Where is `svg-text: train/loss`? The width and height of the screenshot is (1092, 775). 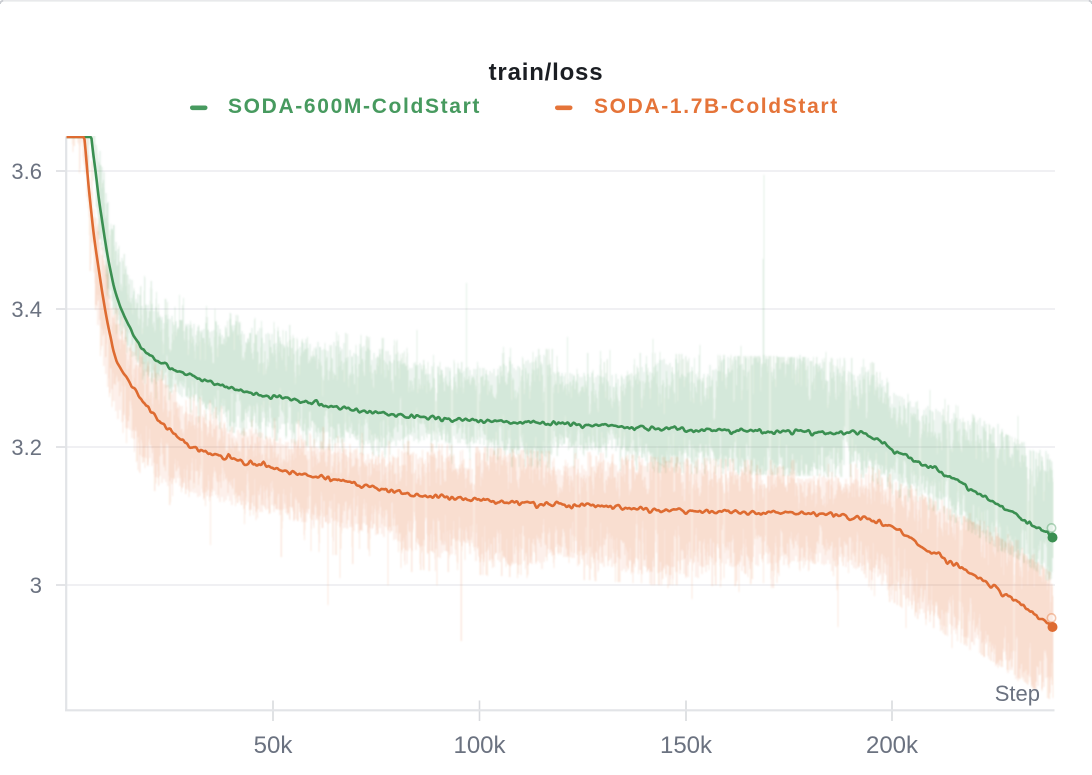 svg-text: train/loss is located at coordinates (546, 72).